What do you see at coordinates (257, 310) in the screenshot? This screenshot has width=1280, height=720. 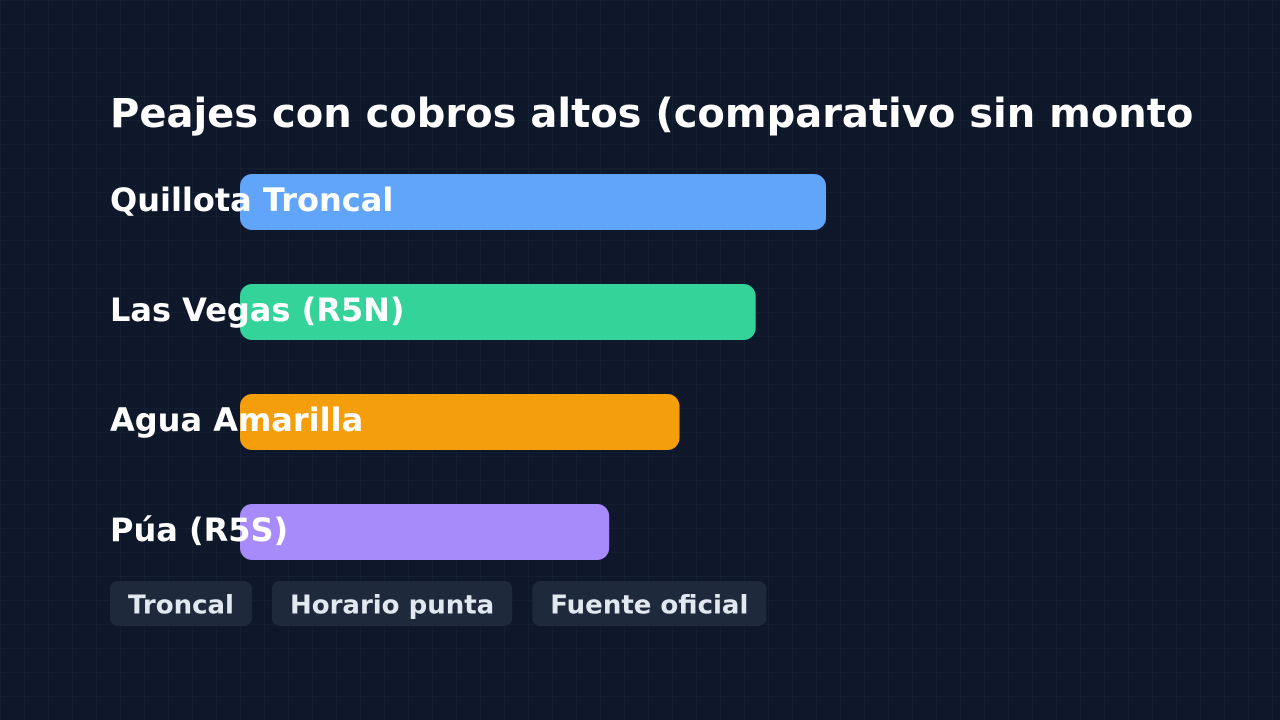 I see `bar-label: Las Vegas (R5N)` at bounding box center [257, 310].